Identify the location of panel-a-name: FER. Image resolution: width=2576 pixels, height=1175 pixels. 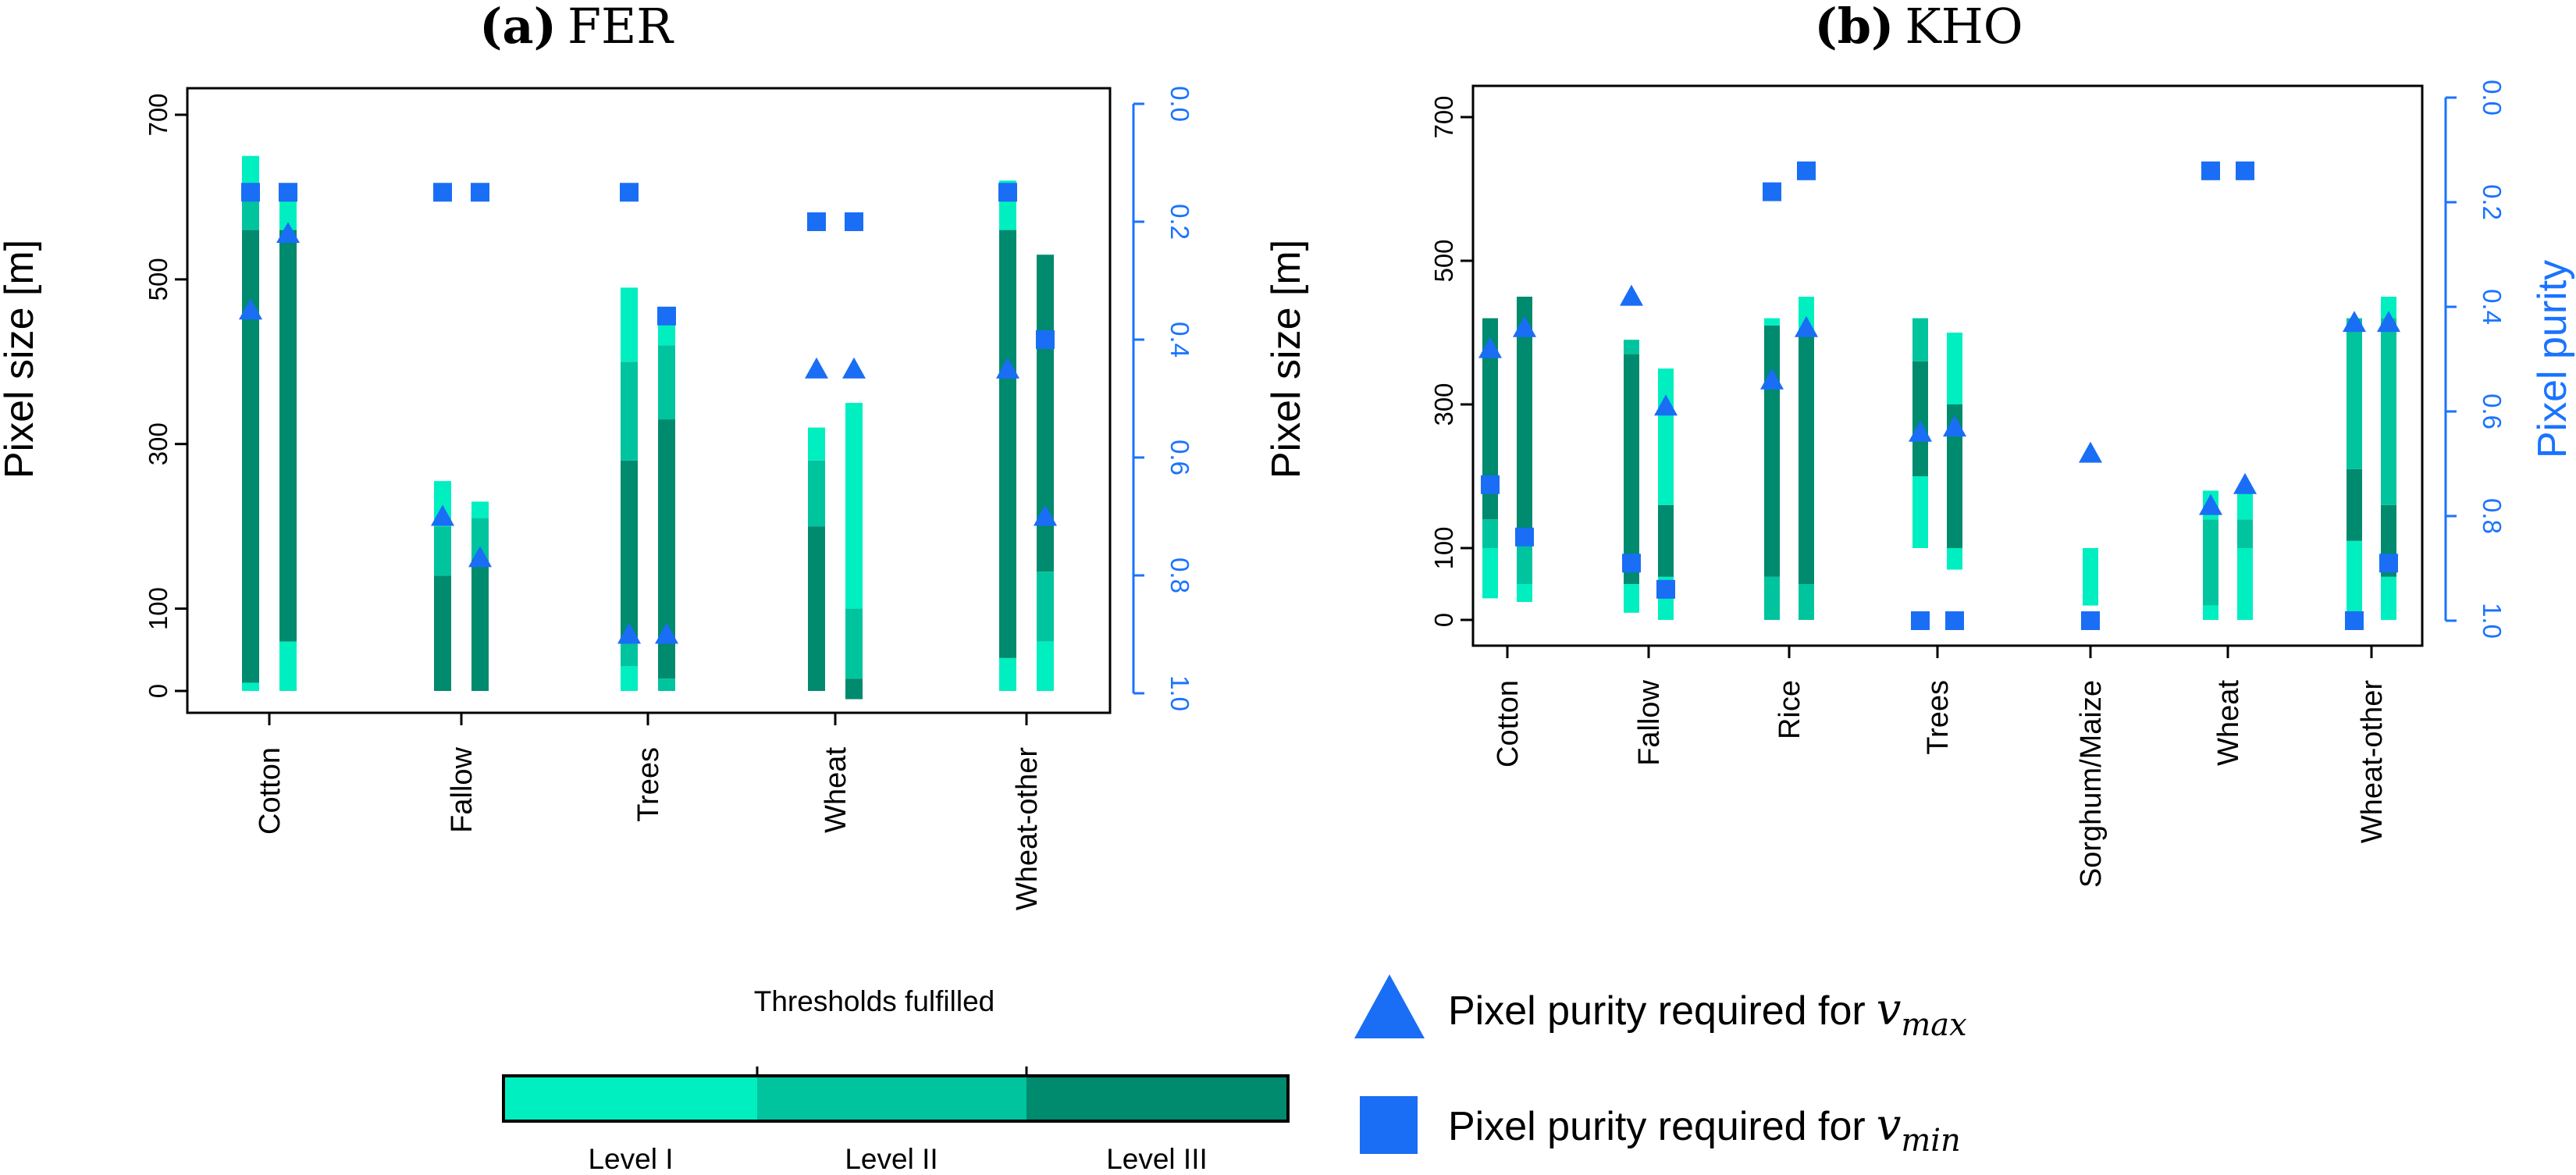
(621, 27).